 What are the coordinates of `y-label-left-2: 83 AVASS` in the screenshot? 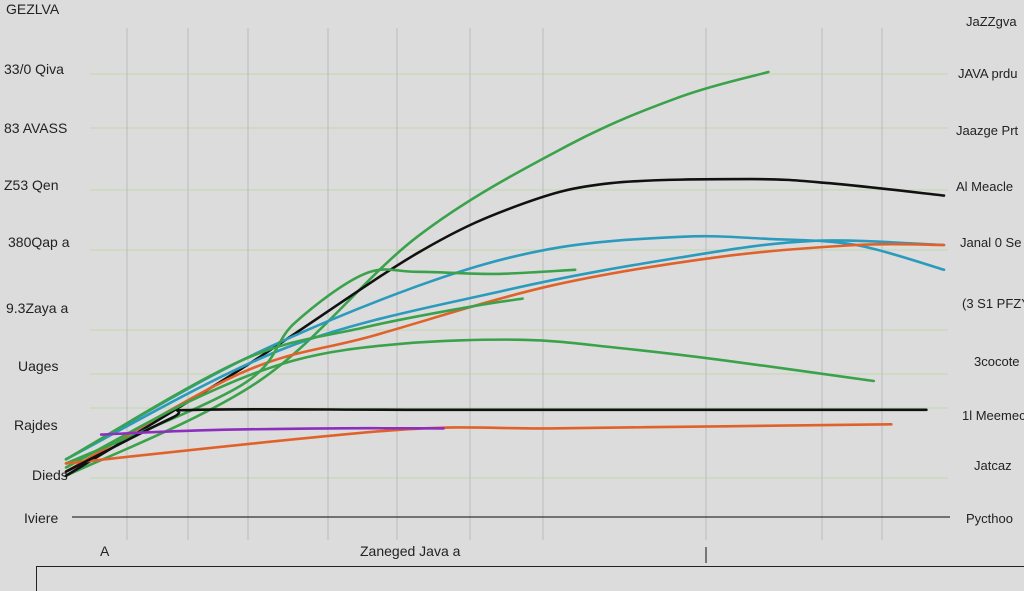 It's located at (35, 128).